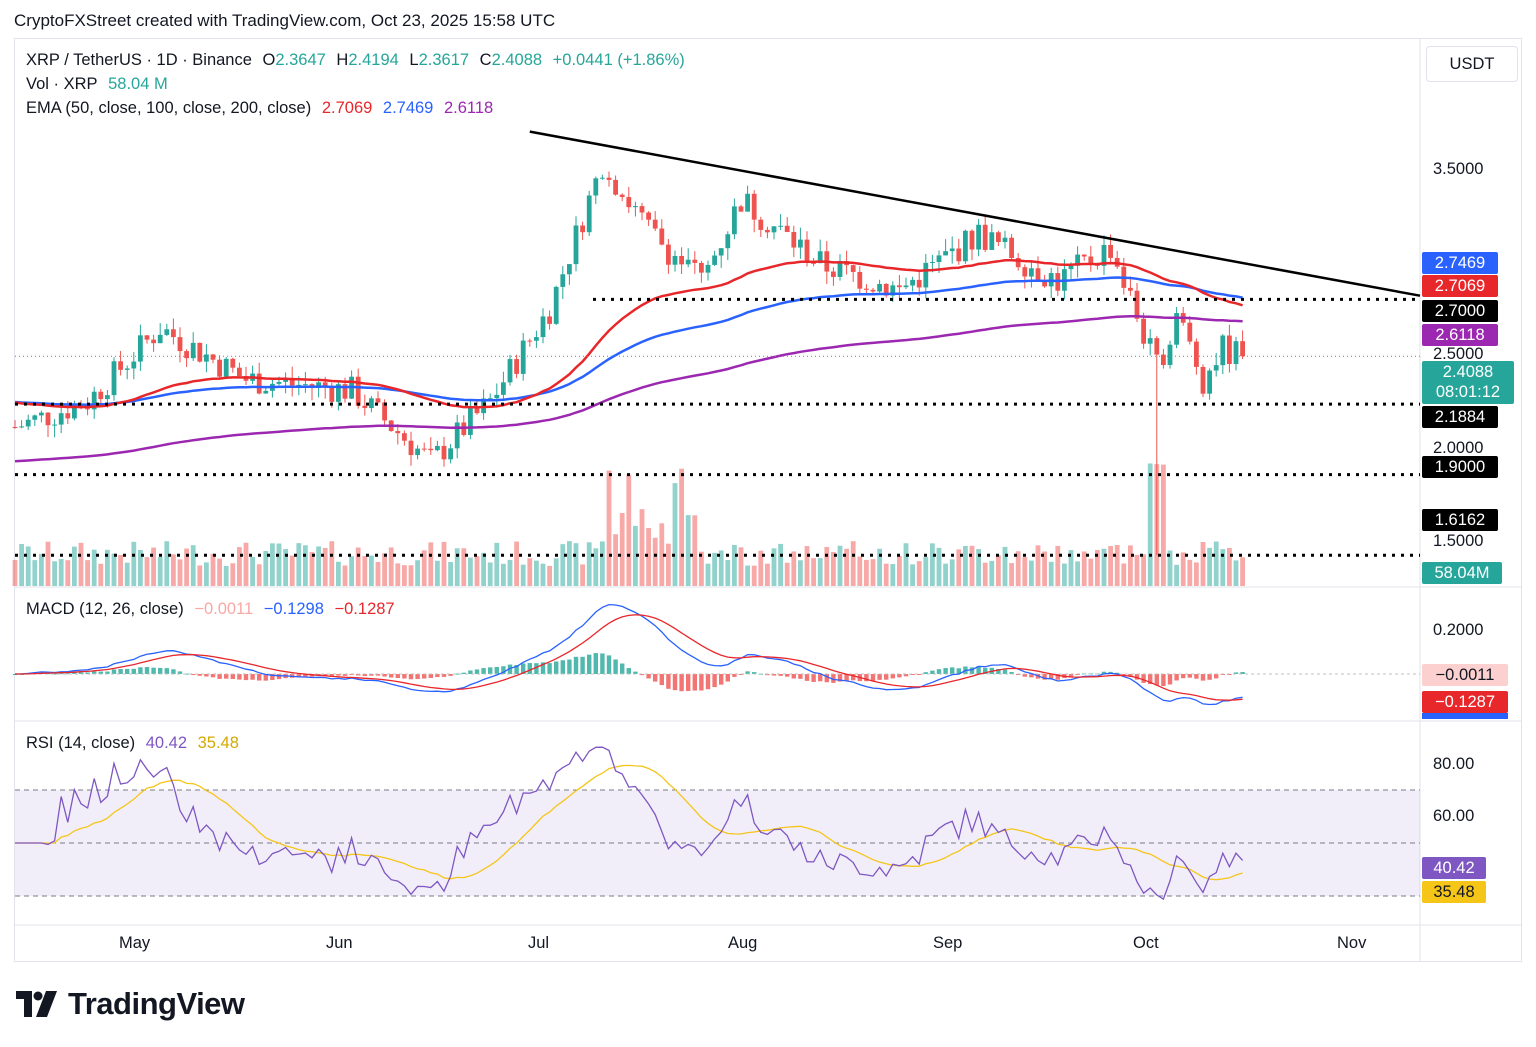 This screenshot has width=1536, height=1047. I want to click on rsi-tag: 40.42, so click(1454, 868).